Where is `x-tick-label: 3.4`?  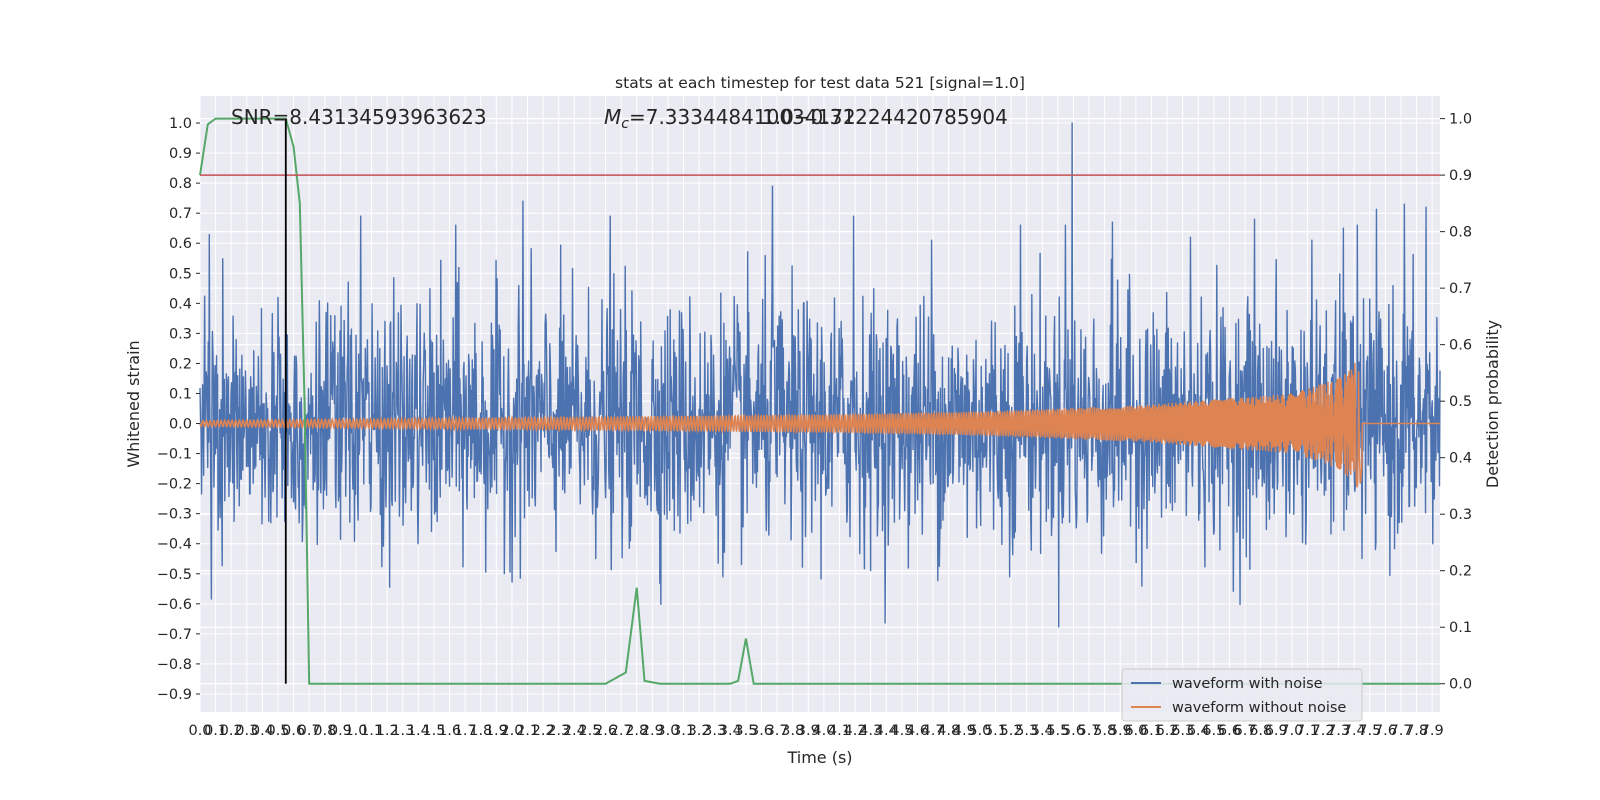
x-tick-label: 3.4 is located at coordinates (730, 731).